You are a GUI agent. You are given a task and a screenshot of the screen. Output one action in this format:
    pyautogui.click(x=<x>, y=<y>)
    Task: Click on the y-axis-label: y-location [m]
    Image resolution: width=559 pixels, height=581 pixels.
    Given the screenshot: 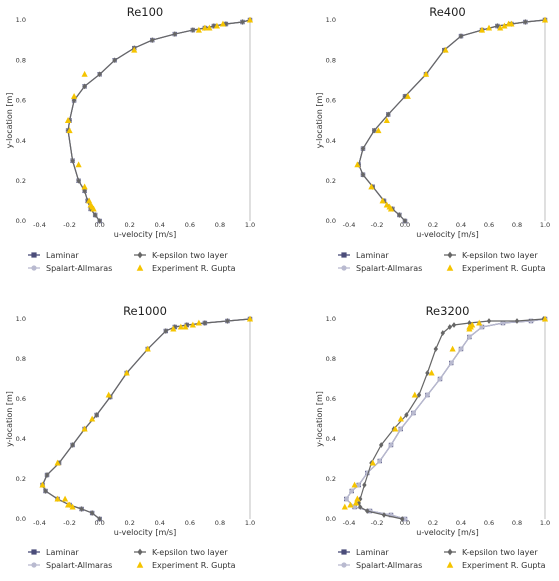 What is the action you would take?
    pyautogui.click(x=9, y=419)
    